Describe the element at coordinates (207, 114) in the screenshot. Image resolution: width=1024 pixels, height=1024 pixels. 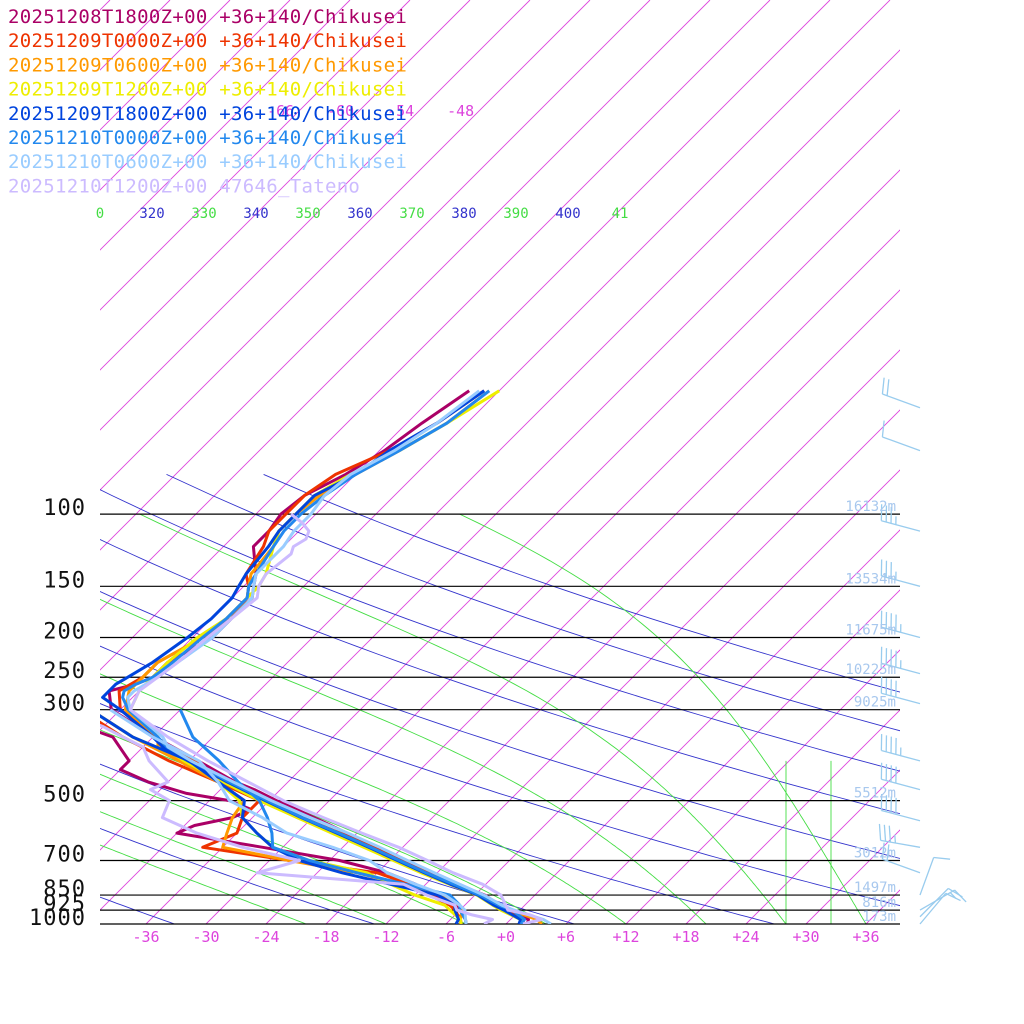
I see `legend-entry: 20251209T1800Z+00 +36+140/Chikusei` at that location.